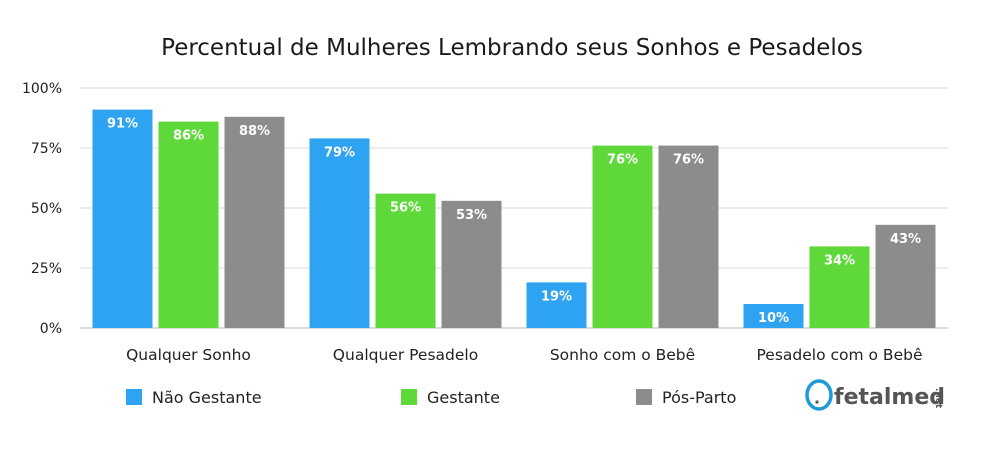 The image size is (982, 451). I want to click on bar-value-label: 19%, so click(556, 296).